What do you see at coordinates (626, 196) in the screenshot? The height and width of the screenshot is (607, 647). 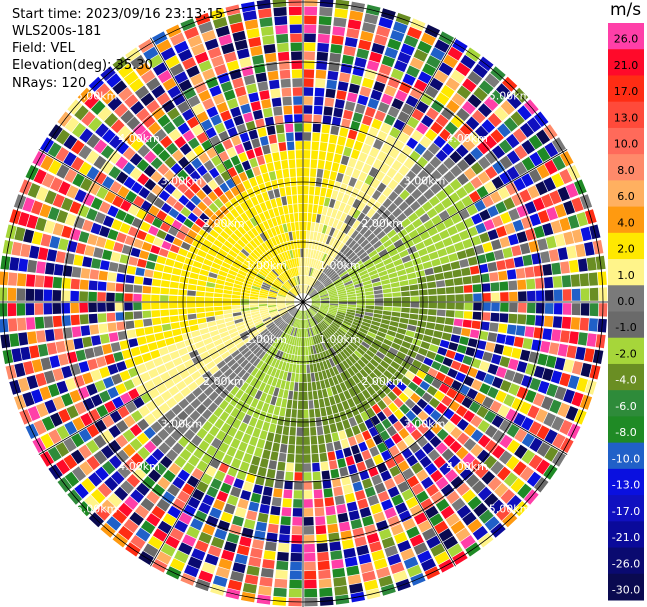 I see `colorbar-tick-label: 6.0` at bounding box center [626, 196].